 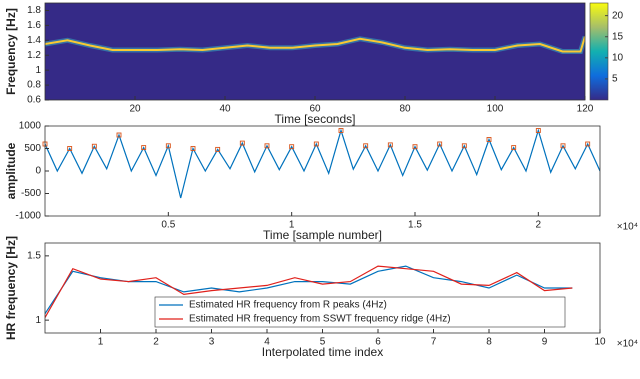 What do you see at coordinates (168, 225) in the screenshot?
I see `x-tick-label: 0.5` at bounding box center [168, 225].